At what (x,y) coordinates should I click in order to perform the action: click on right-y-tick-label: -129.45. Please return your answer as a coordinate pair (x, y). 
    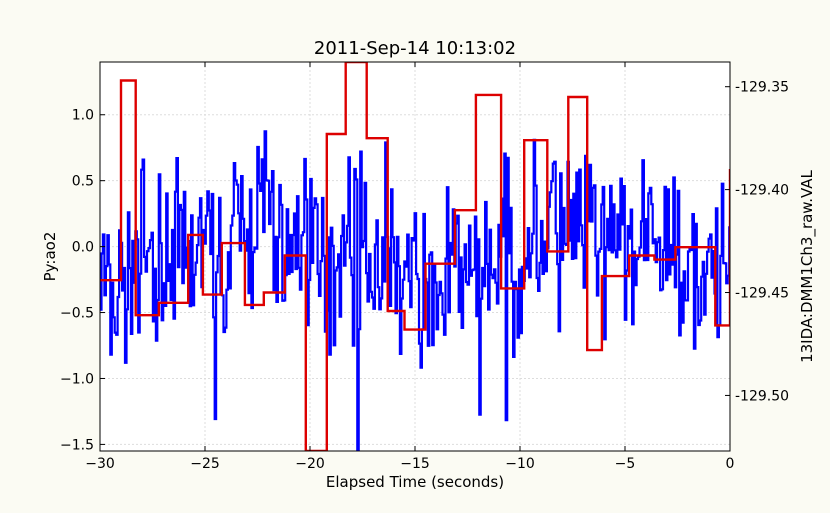
    Looking at the image, I should click on (762, 294).